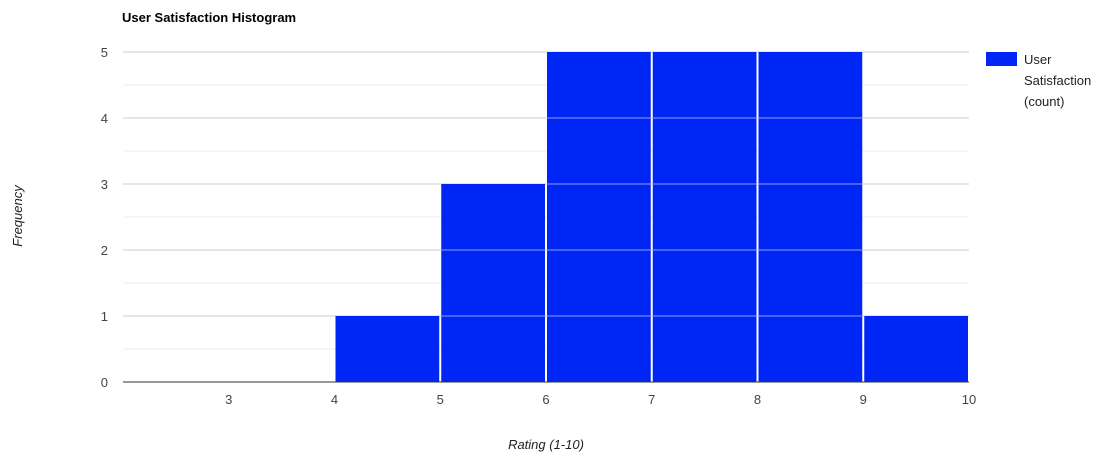  I want to click on x-tick-label: 5, so click(440, 399).